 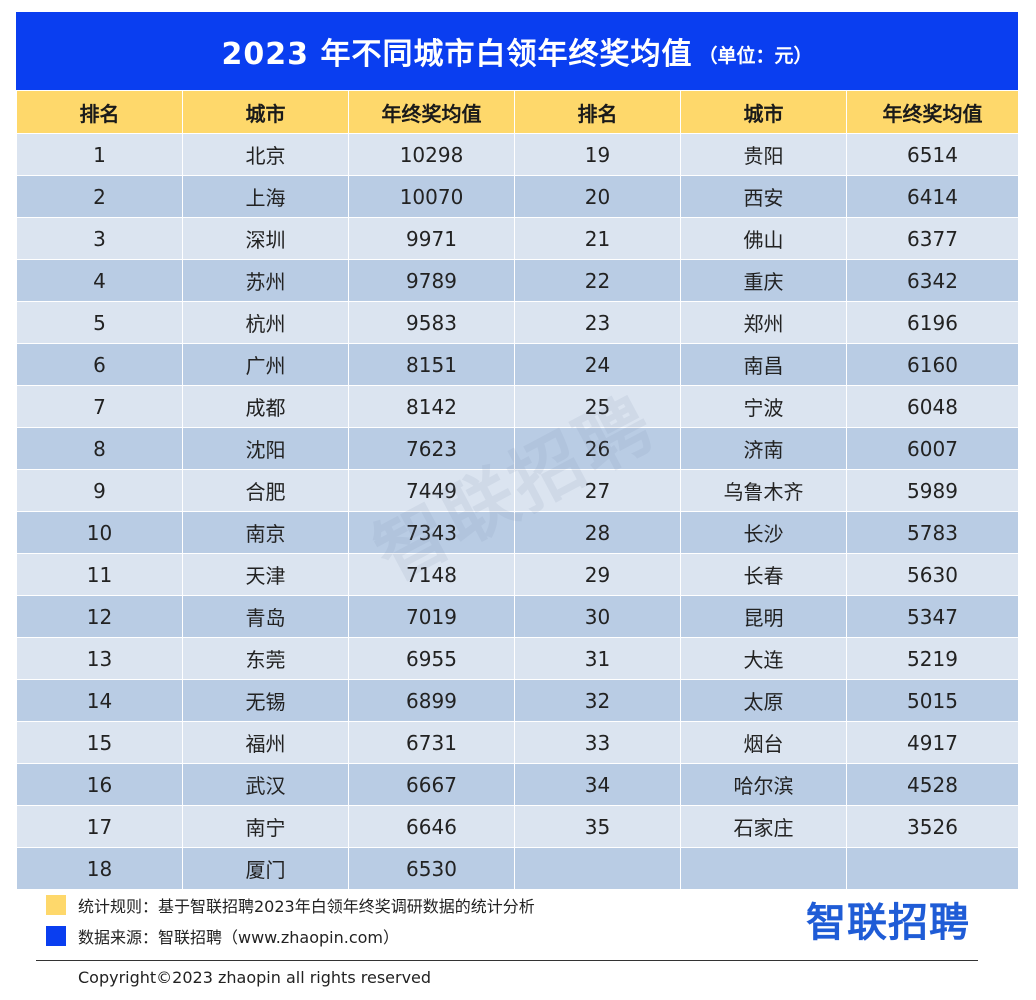 I want to click on bonus-cell: 6196, so click(x=932, y=322).